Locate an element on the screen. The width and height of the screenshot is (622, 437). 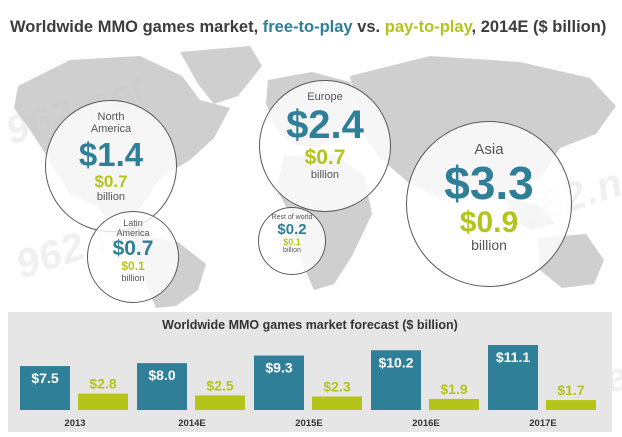
bubble-asia: Asia $3.3 $0.9 billion is located at coordinates (489, 204).